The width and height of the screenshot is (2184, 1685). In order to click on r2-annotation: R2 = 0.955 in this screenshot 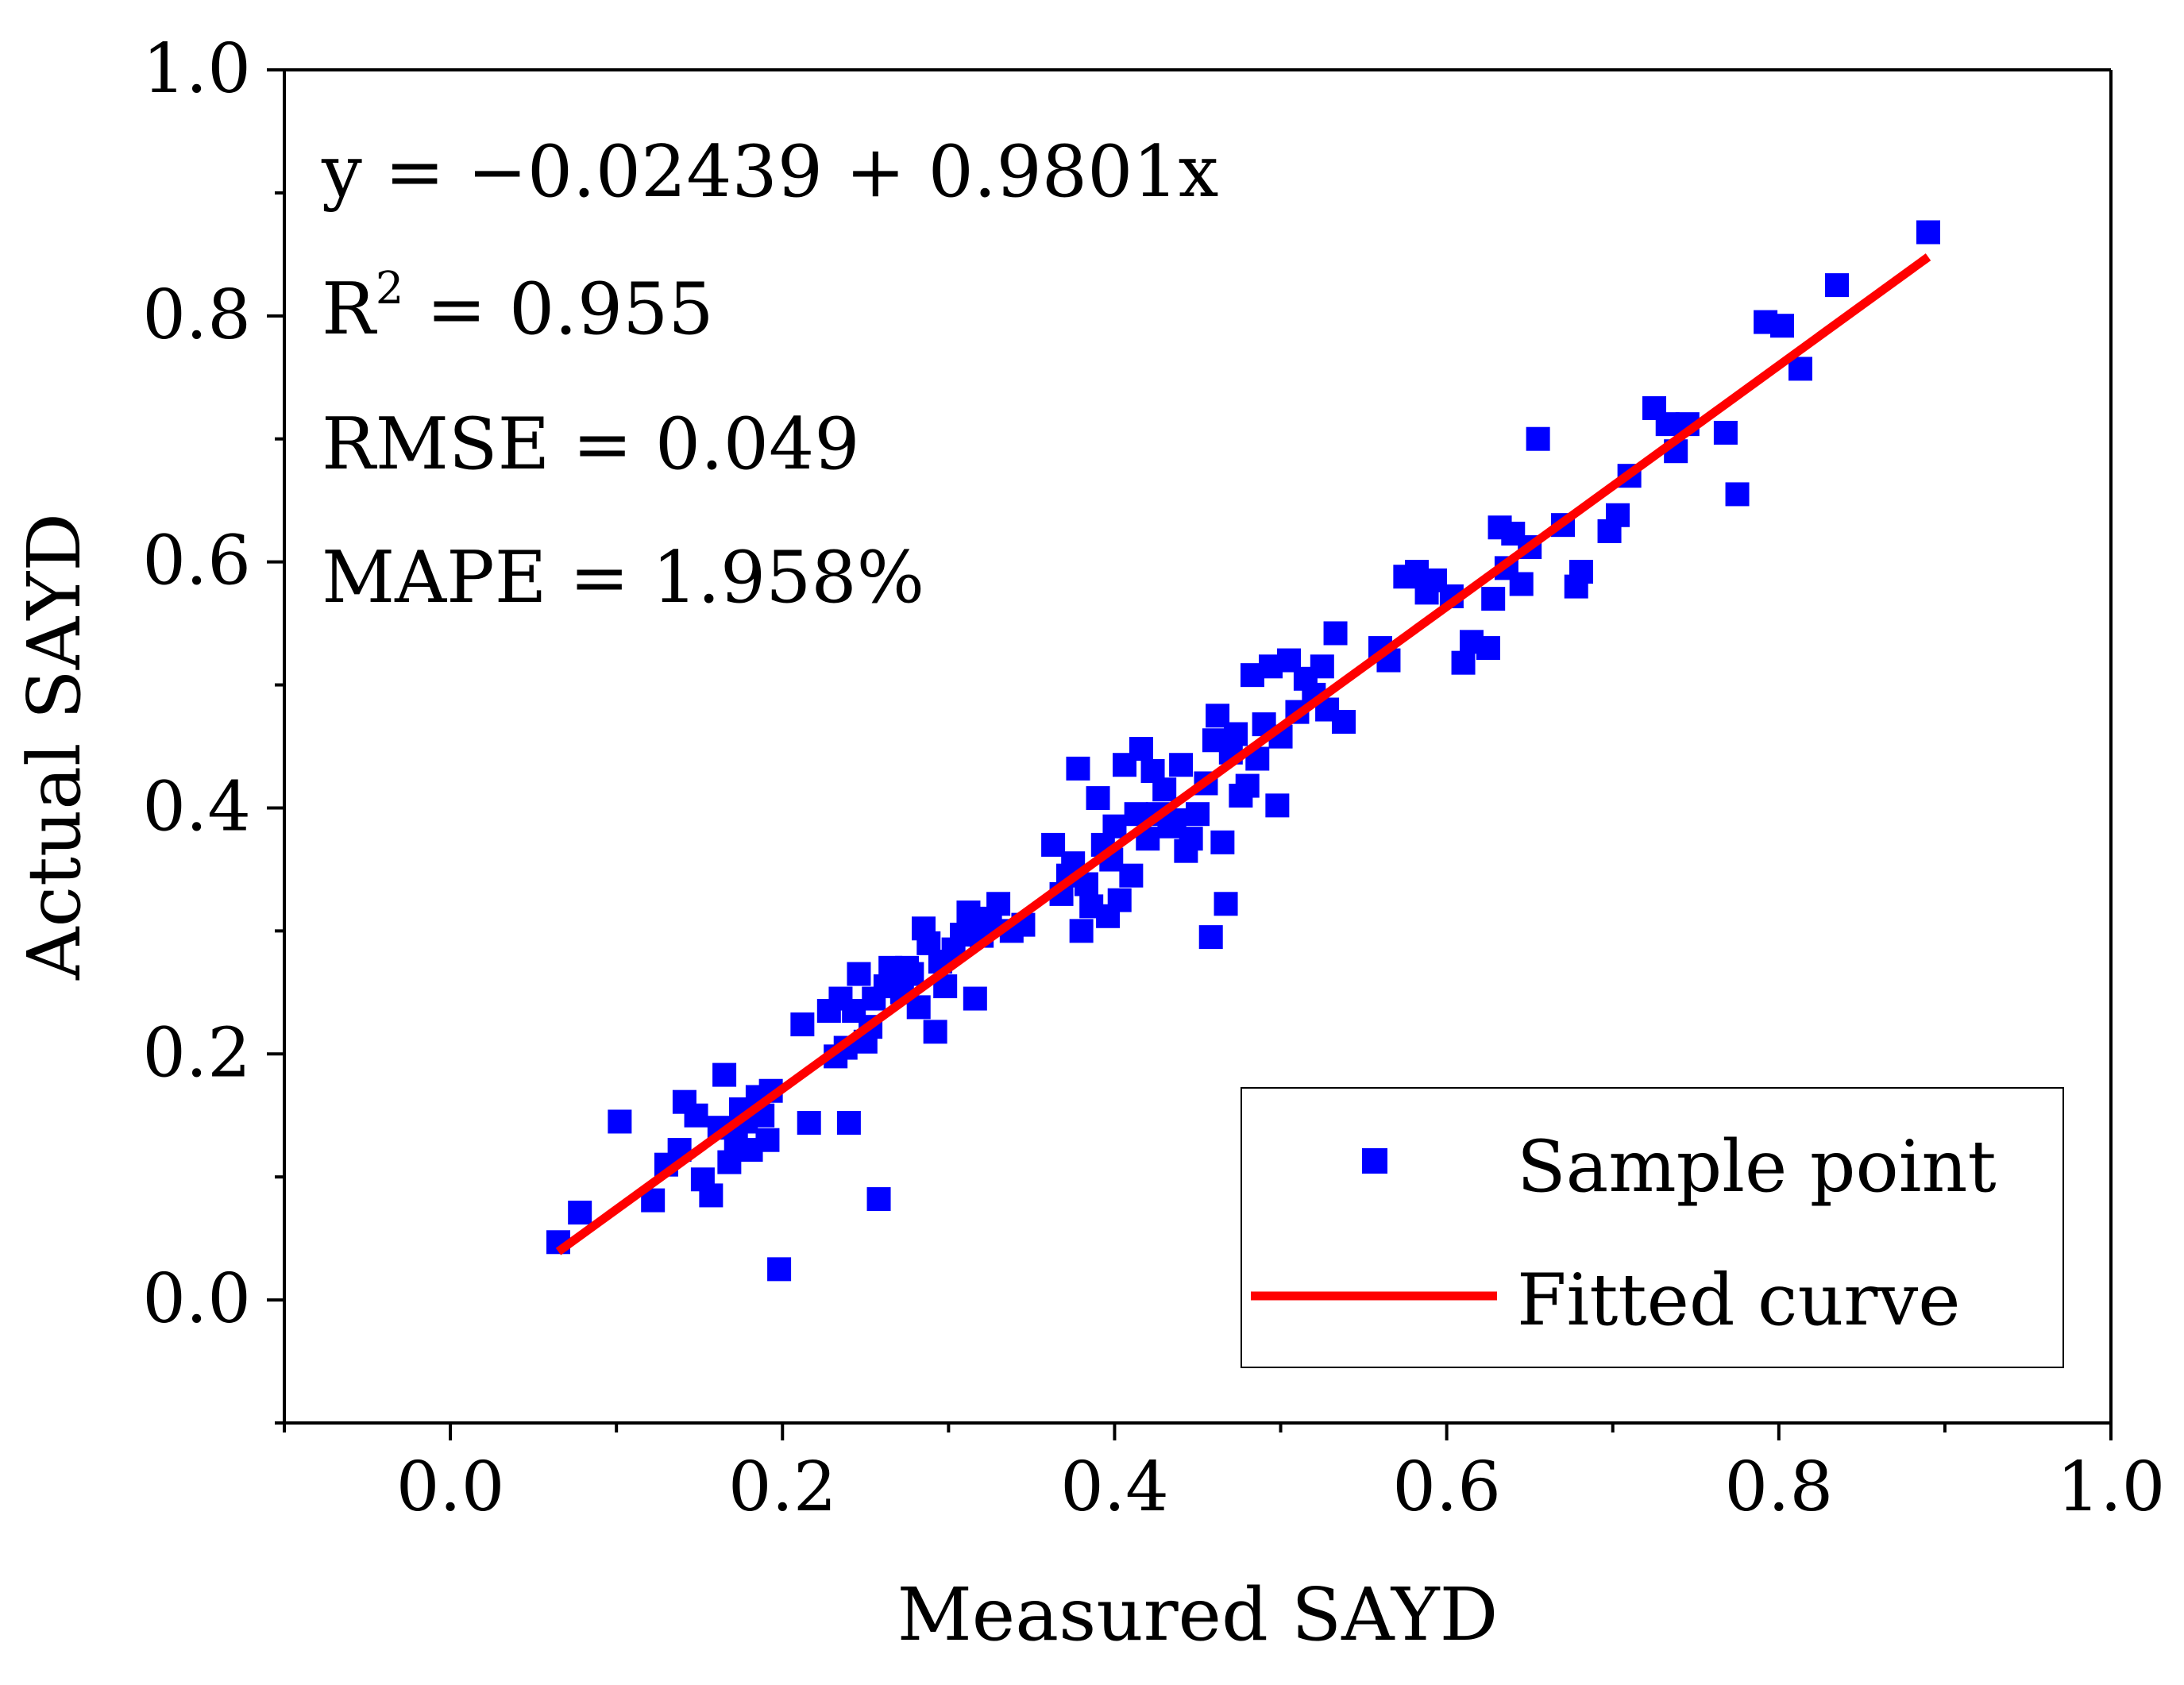, I will do `click(518, 307)`.